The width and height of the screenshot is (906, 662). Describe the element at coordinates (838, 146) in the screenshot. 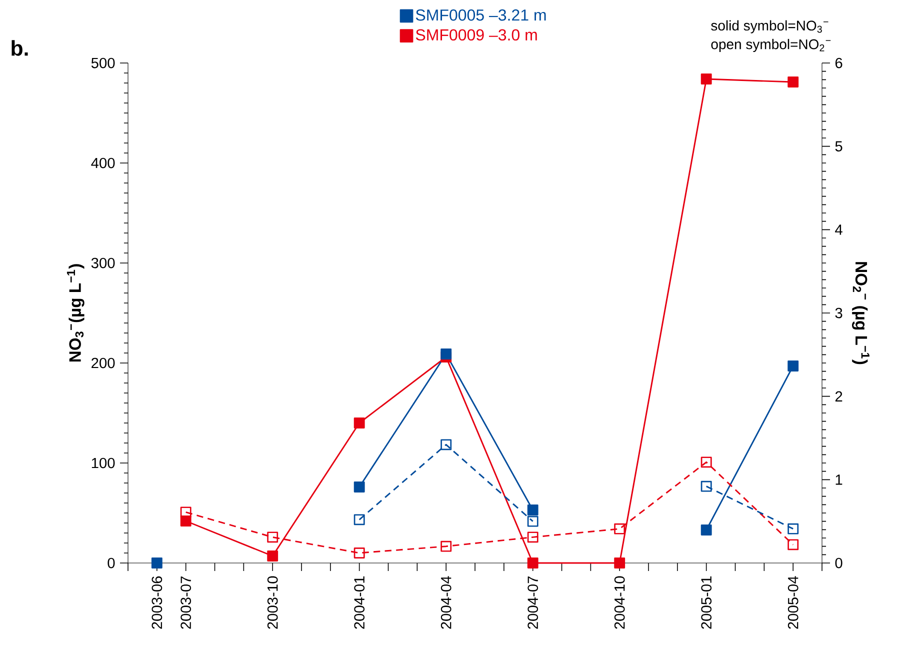

I see `y2-tick-label: 5` at that location.